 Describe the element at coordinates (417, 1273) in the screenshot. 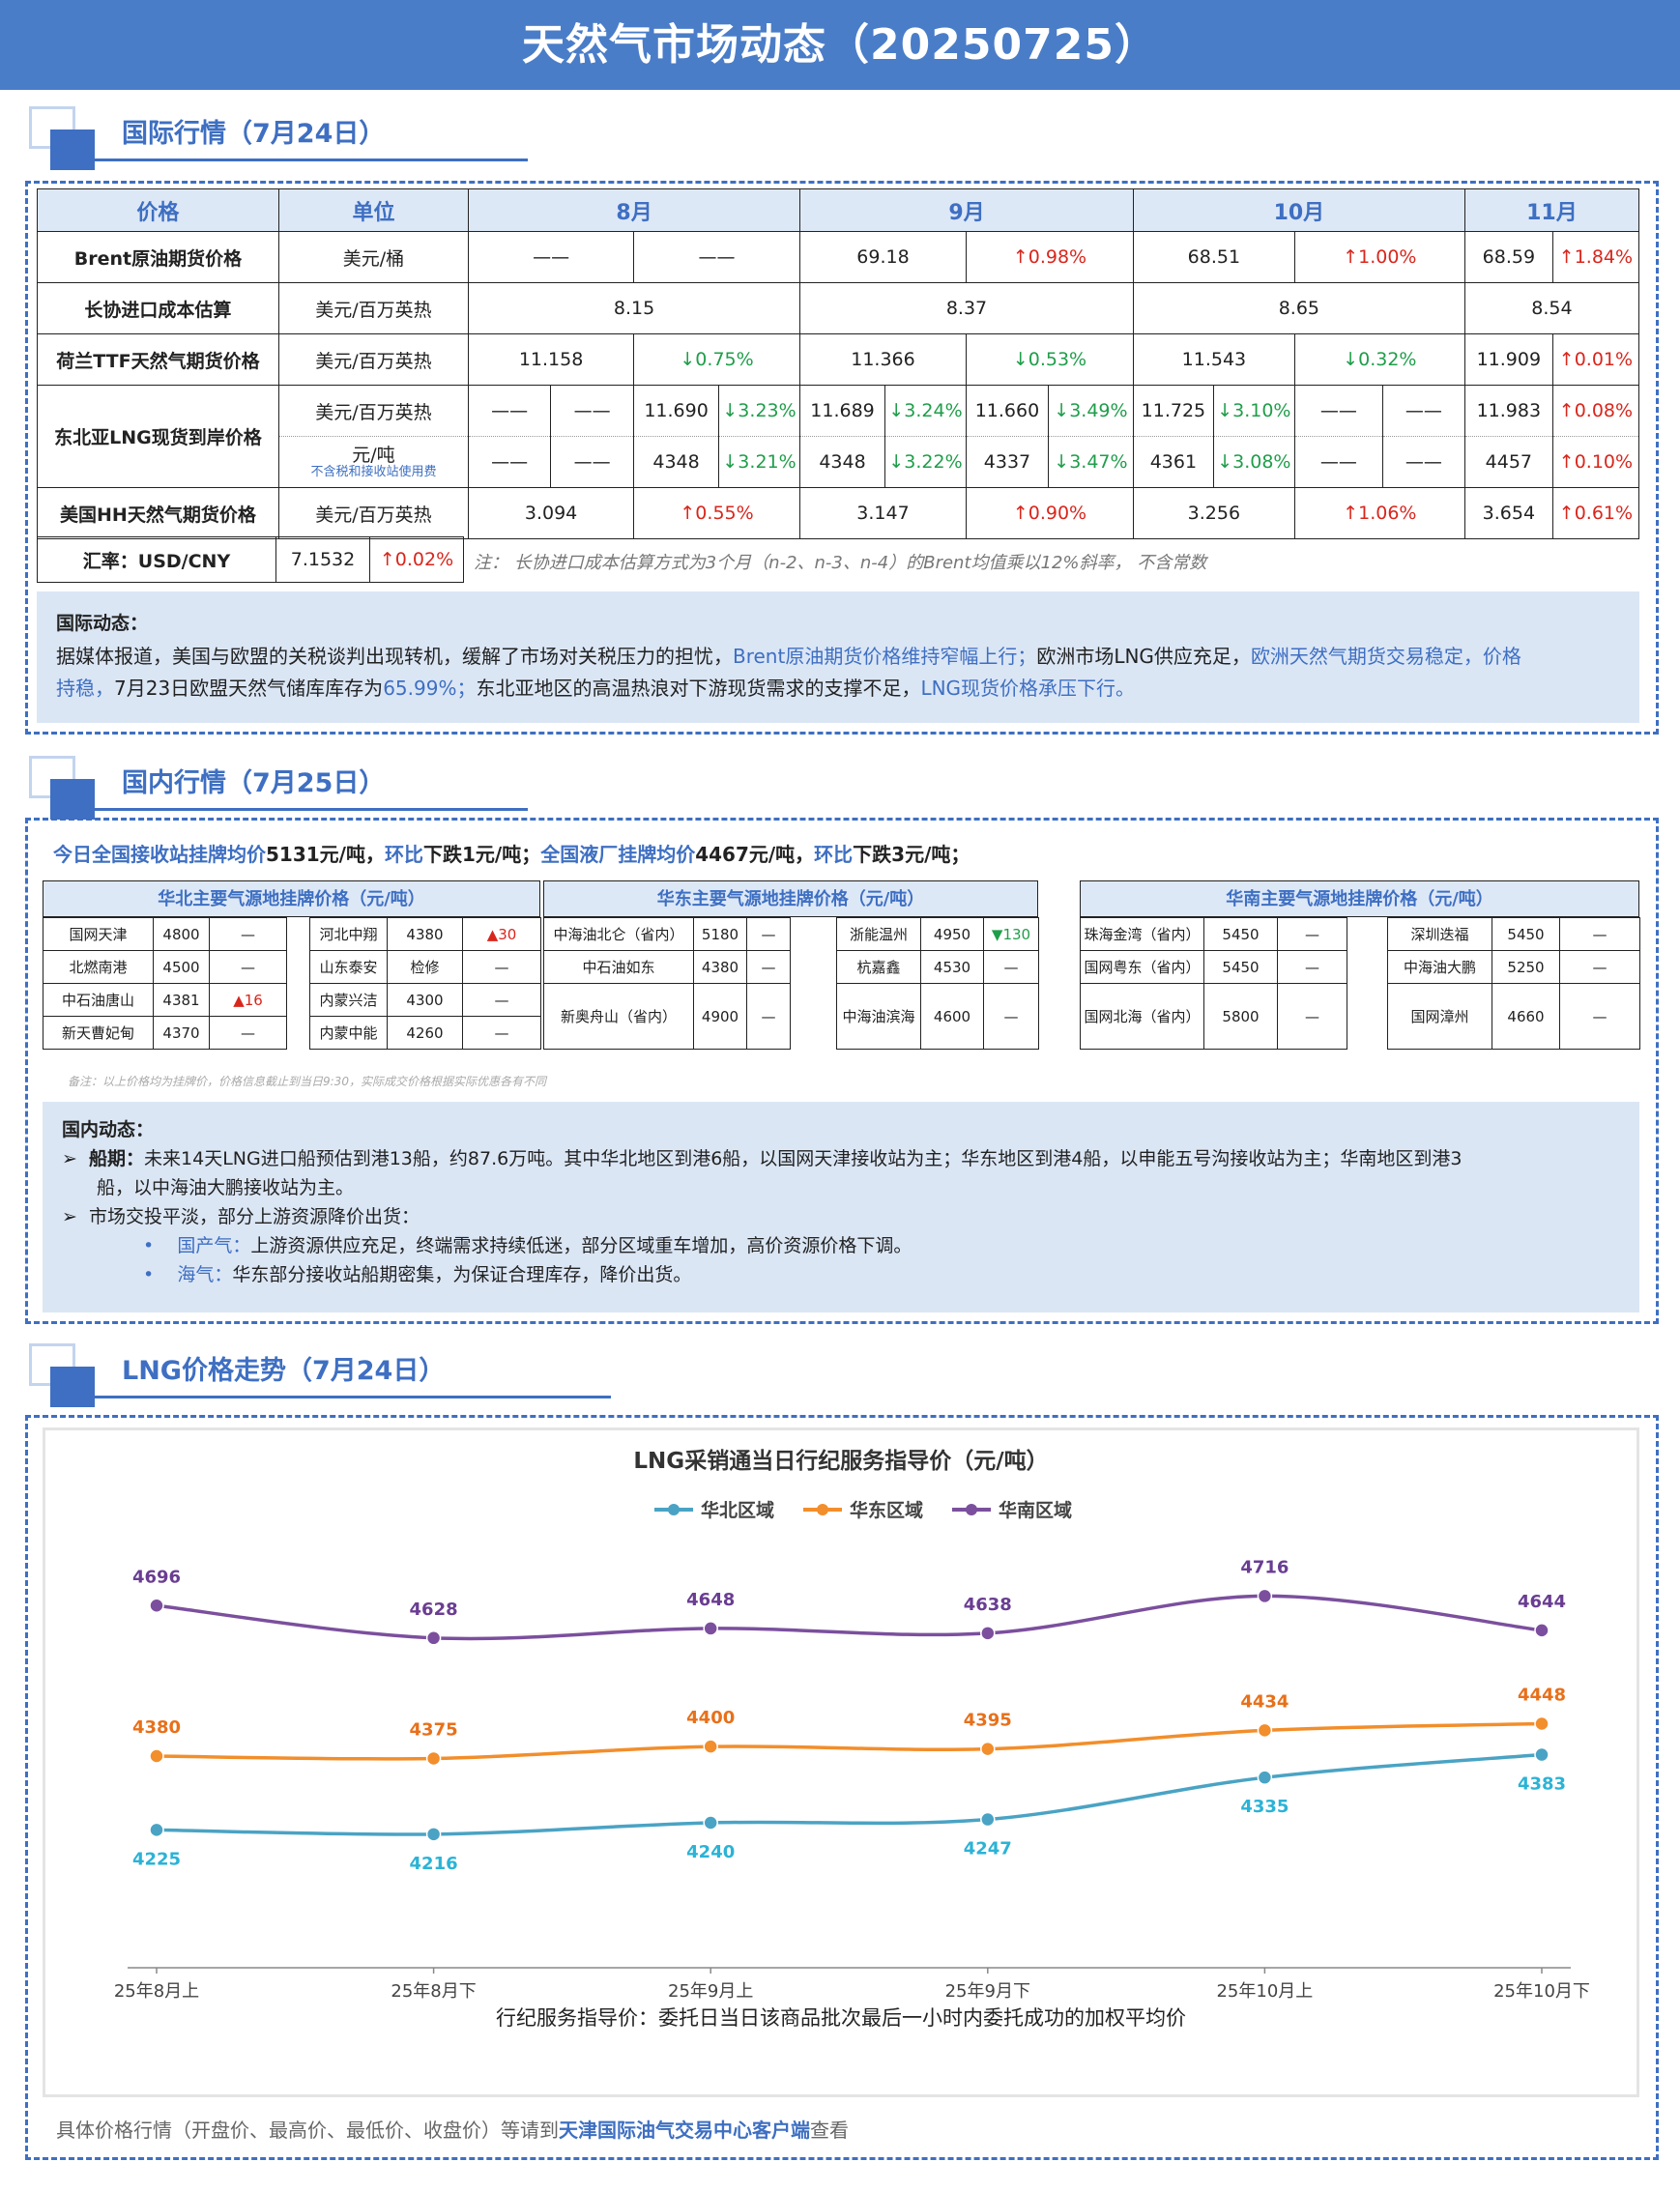

I see `sea-gas-bullet: • 海气：华东部分接收站船期密集，为保证合理库存，降价出货。` at that location.